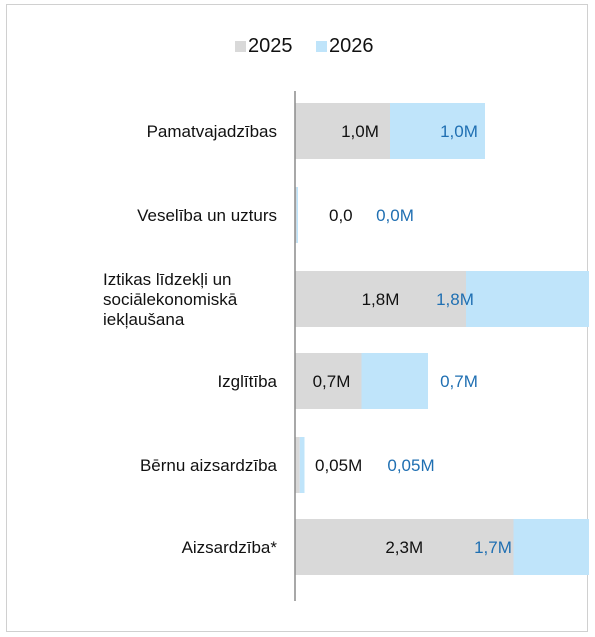 The image size is (595, 637). I want to click on category-label-3: Izglītība, so click(247, 381).